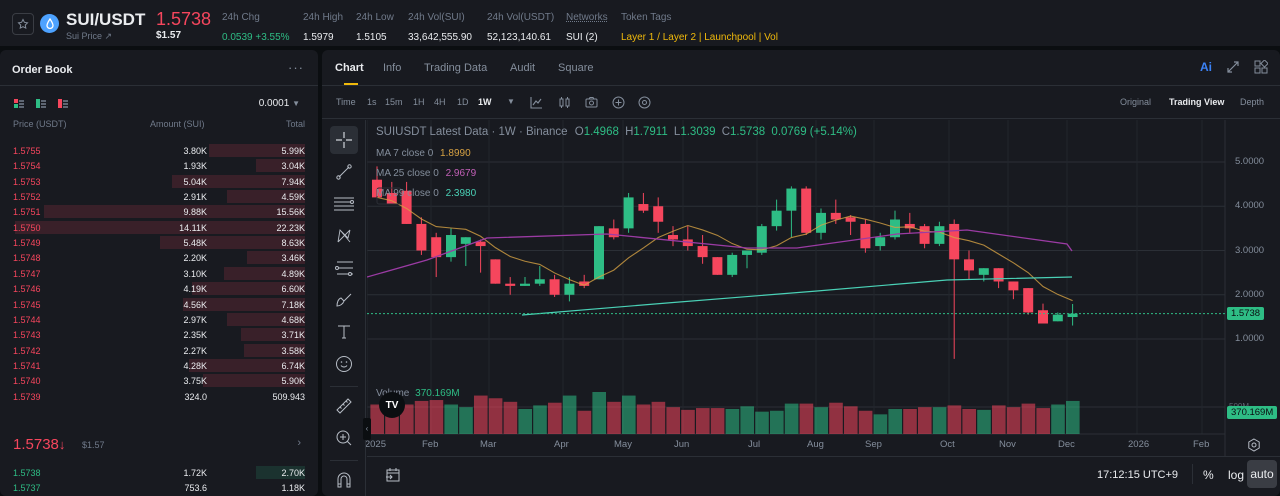 This screenshot has width=1280, height=496. I want to click on interval-1w: 1W, so click(485, 102).